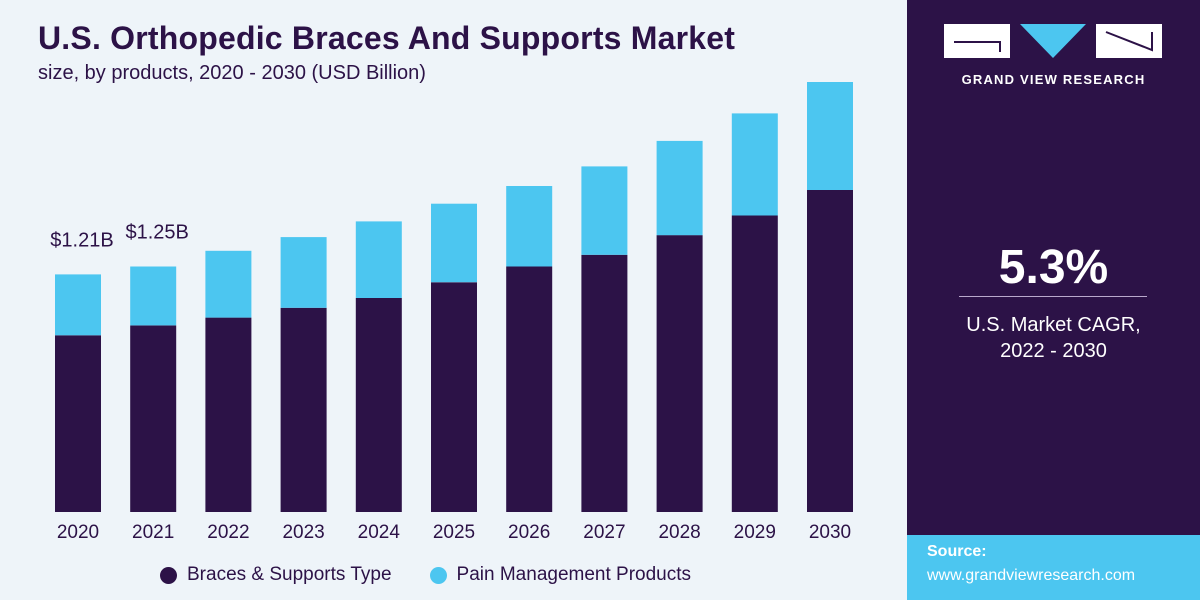 The height and width of the screenshot is (600, 1200). I want to click on bar-braces-2024, so click(378, 405).